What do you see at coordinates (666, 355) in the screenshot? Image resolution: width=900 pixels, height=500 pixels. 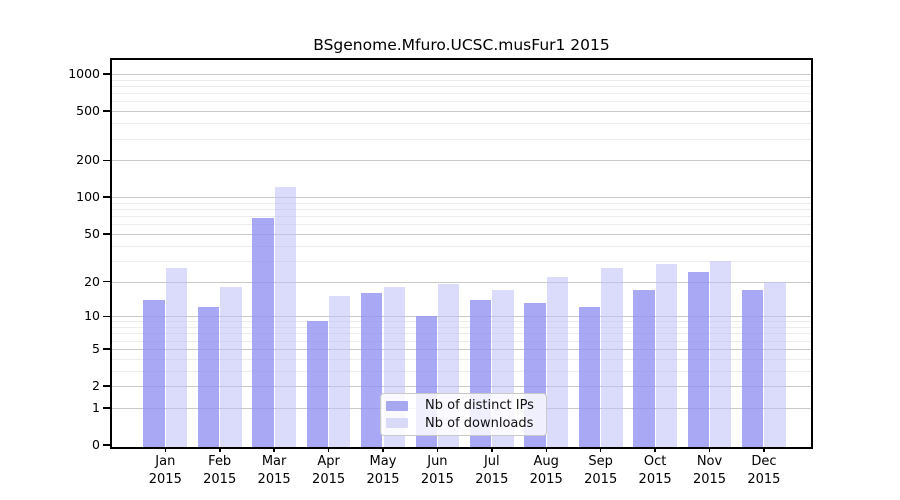 I see `bar-downloads-oct` at bounding box center [666, 355].